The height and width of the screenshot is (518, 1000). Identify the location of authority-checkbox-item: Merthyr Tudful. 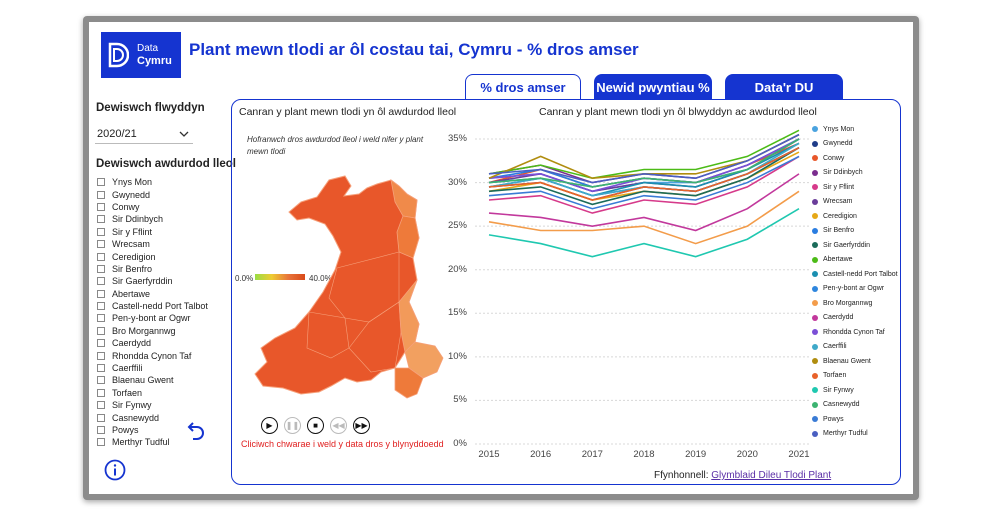
(152, 442).